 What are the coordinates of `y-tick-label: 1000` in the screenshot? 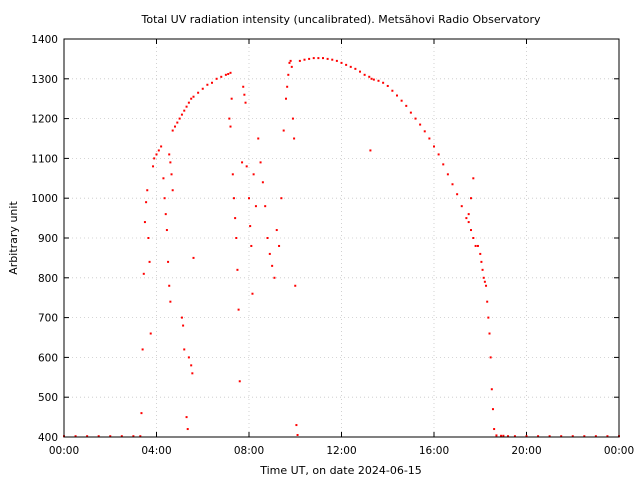 It's located at (44, 199).